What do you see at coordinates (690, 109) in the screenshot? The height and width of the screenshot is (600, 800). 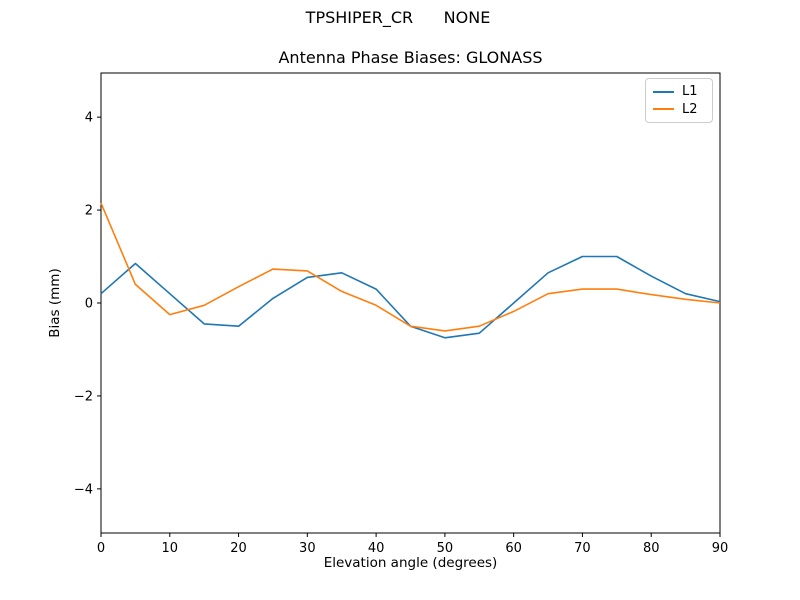 I see `legend-label-l2: L2` at bounding box center [690, 109].